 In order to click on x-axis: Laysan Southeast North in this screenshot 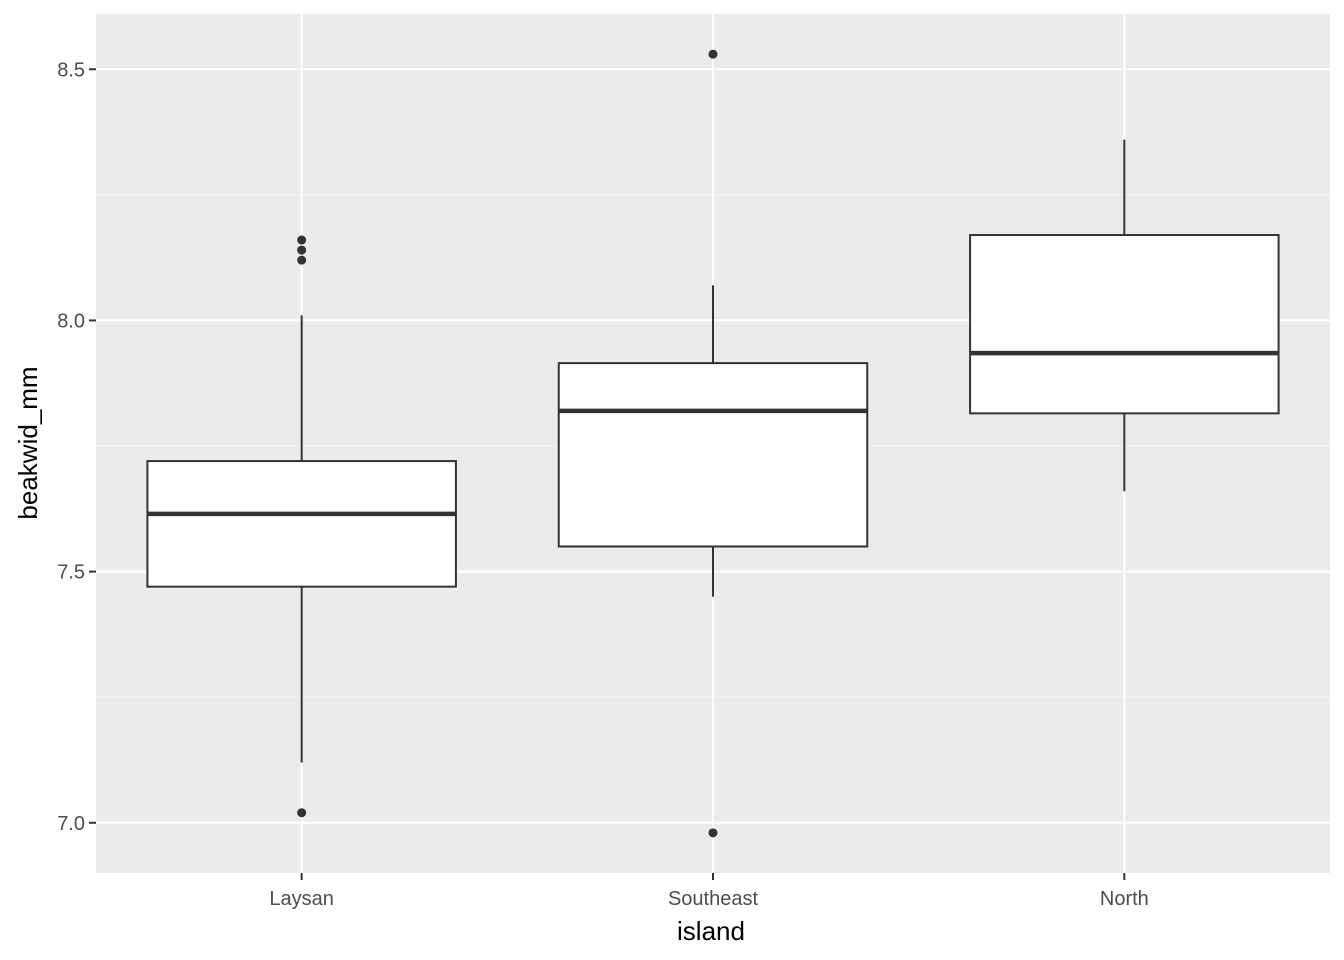, I will do `click(709, 891)`.